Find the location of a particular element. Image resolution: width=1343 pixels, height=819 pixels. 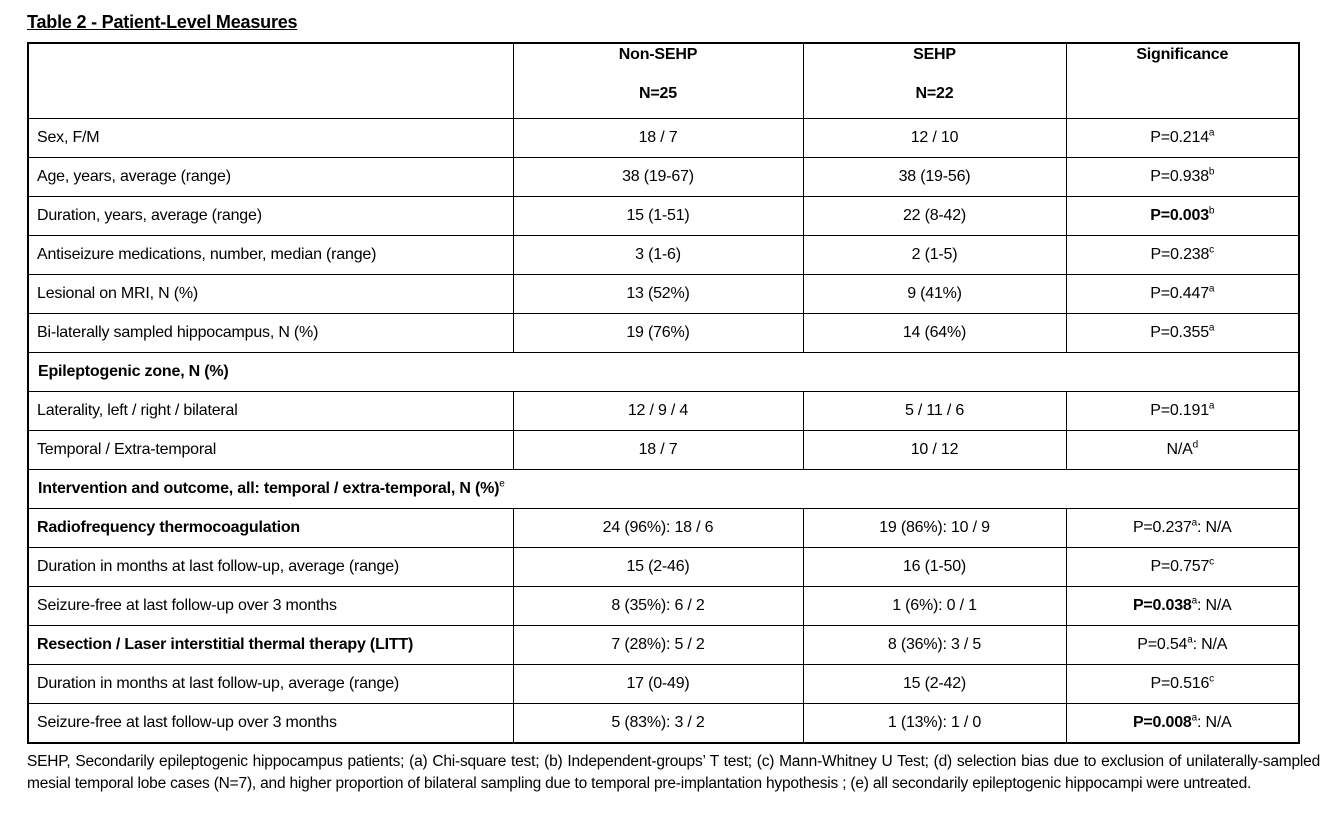

nonsehp-value: 8 (35%): 6 / 2 is located at coordinates (658, 606).